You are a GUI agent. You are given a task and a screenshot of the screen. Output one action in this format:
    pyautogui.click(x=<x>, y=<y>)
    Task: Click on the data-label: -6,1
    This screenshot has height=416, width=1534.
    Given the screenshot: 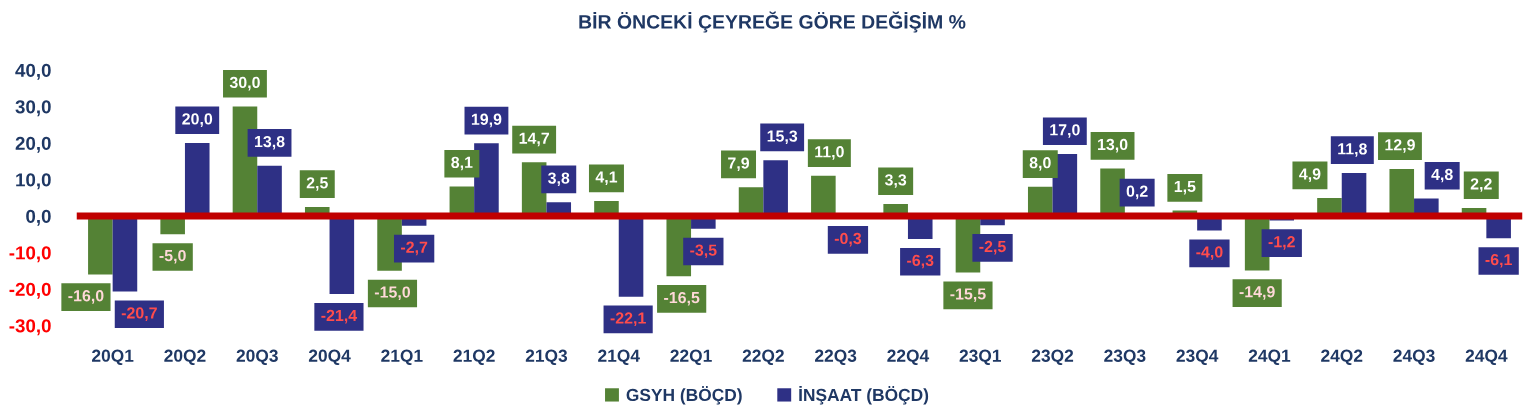 What is the action you would take?
    pyautogui.click(x=1498, y=260)
    